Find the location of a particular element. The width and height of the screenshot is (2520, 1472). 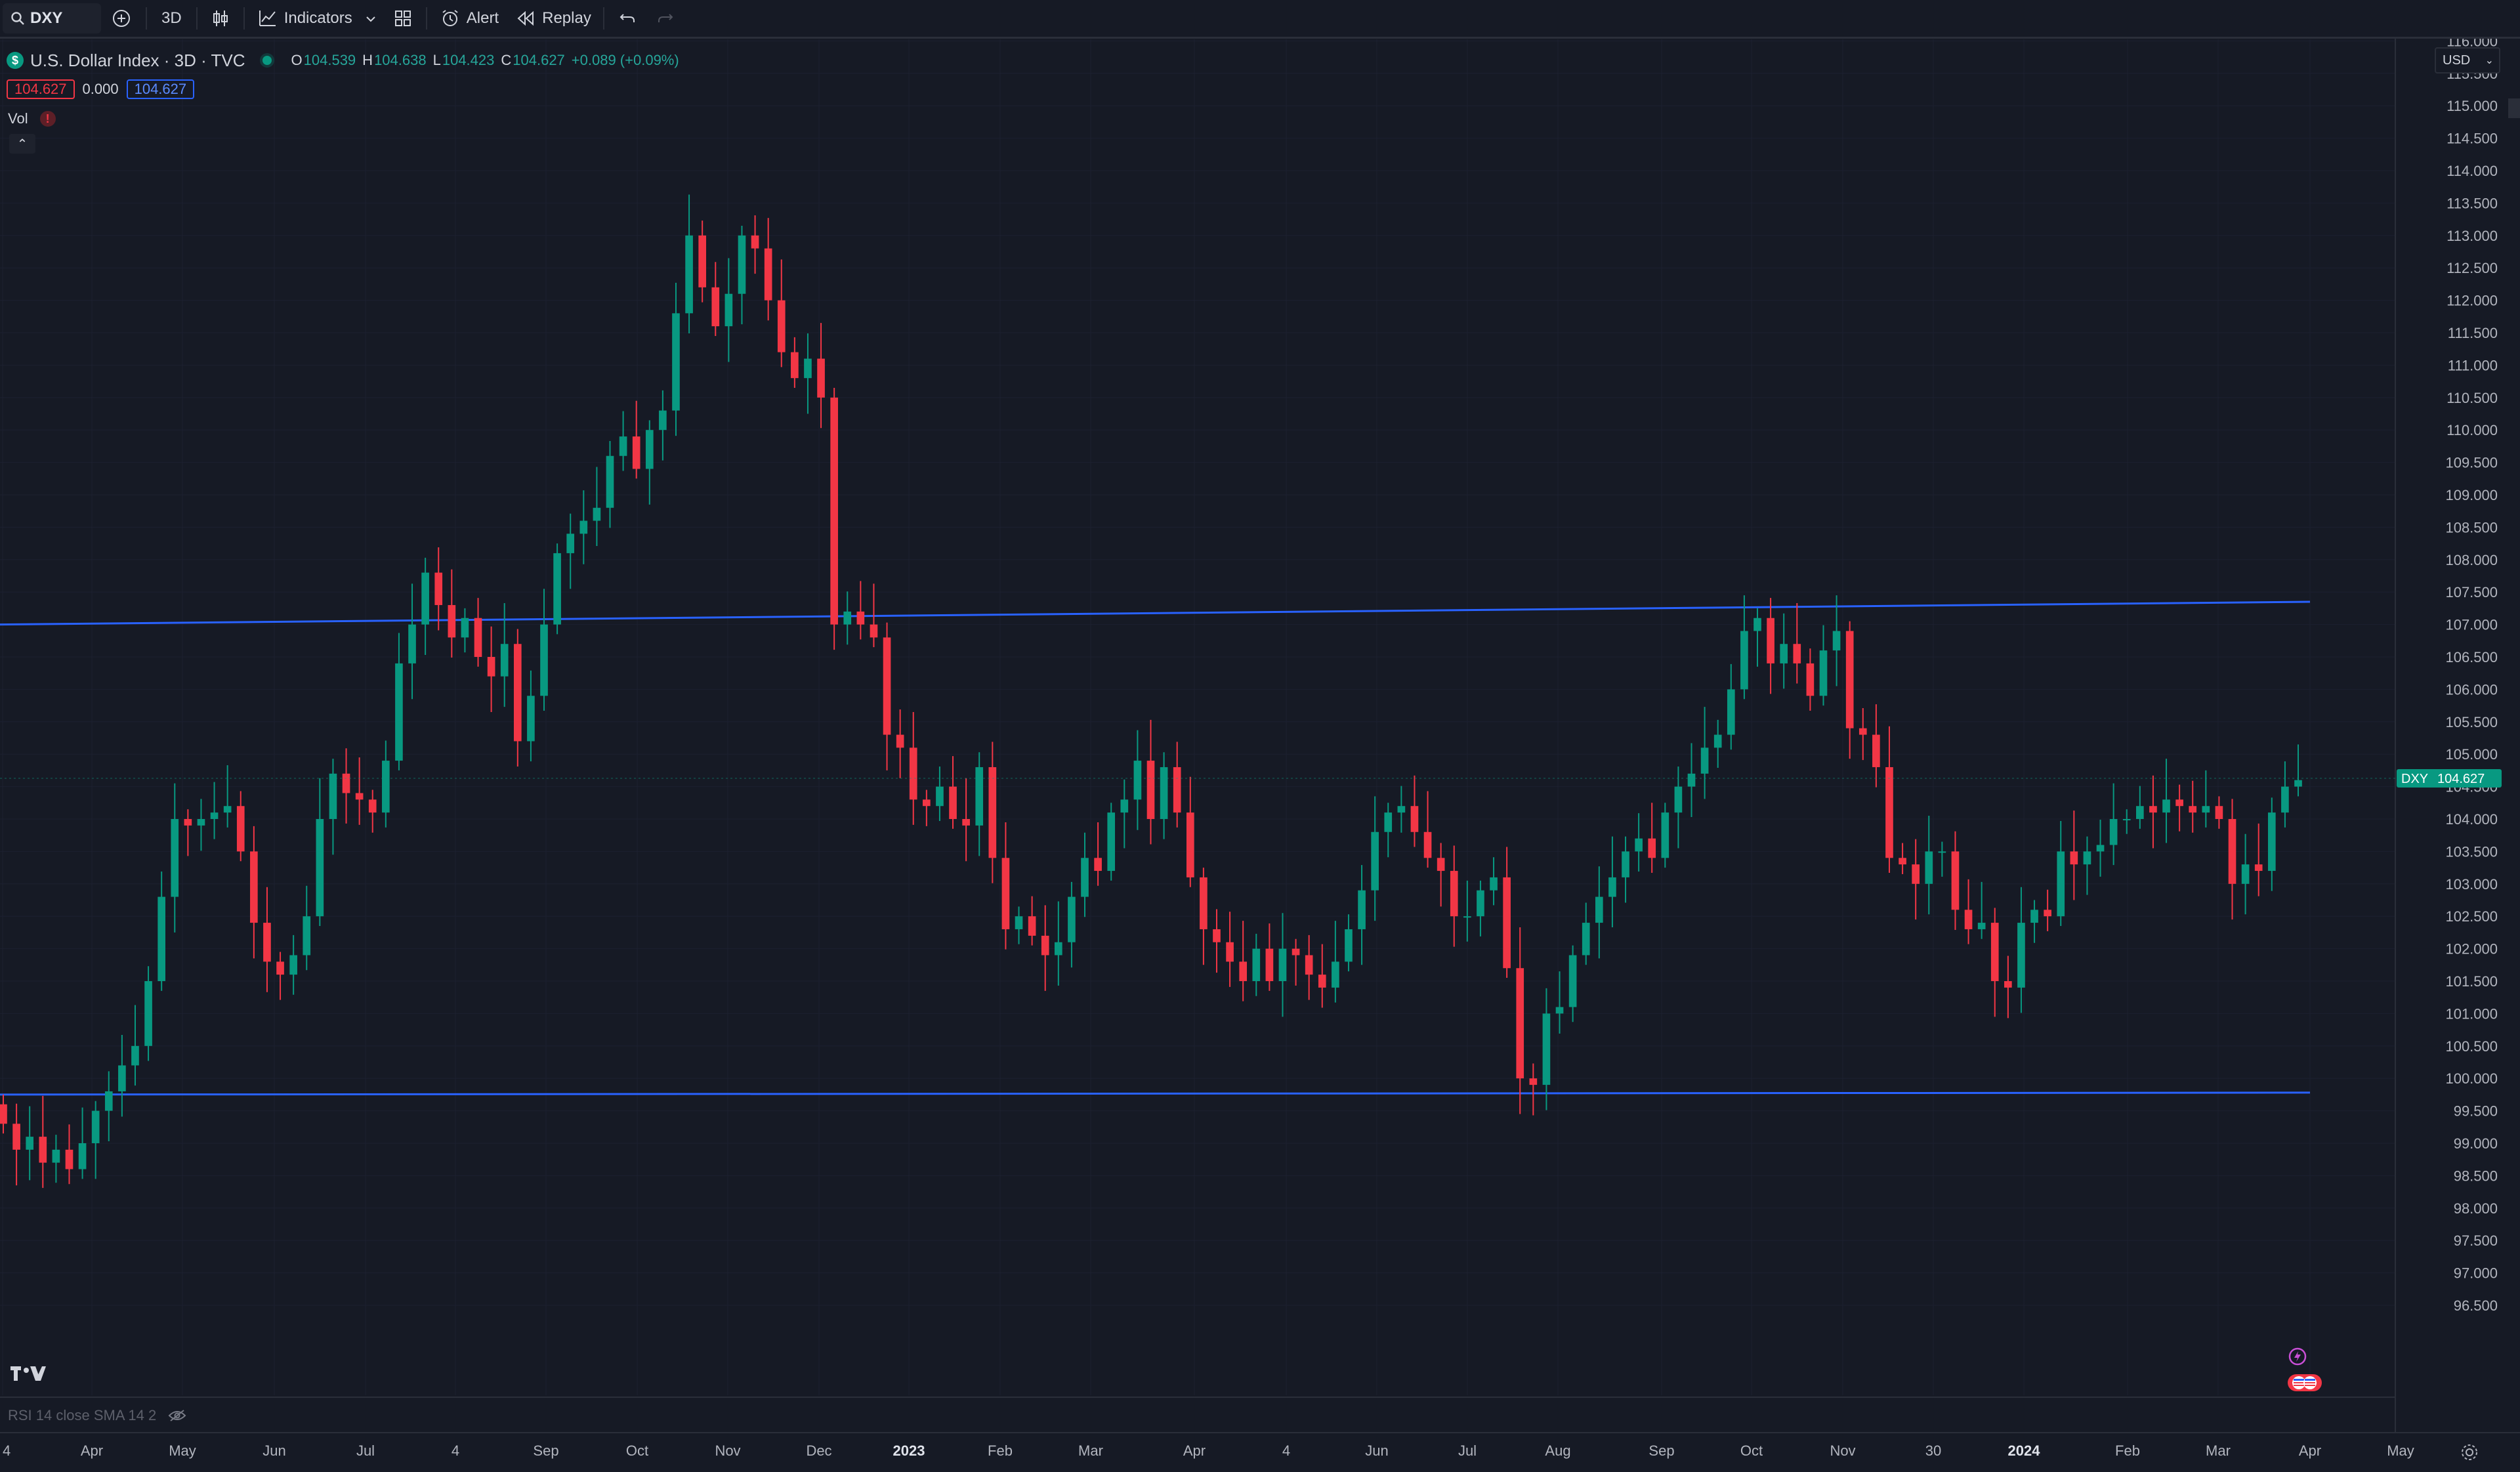

chevron-down-icon is located at coordinates (371, 18).